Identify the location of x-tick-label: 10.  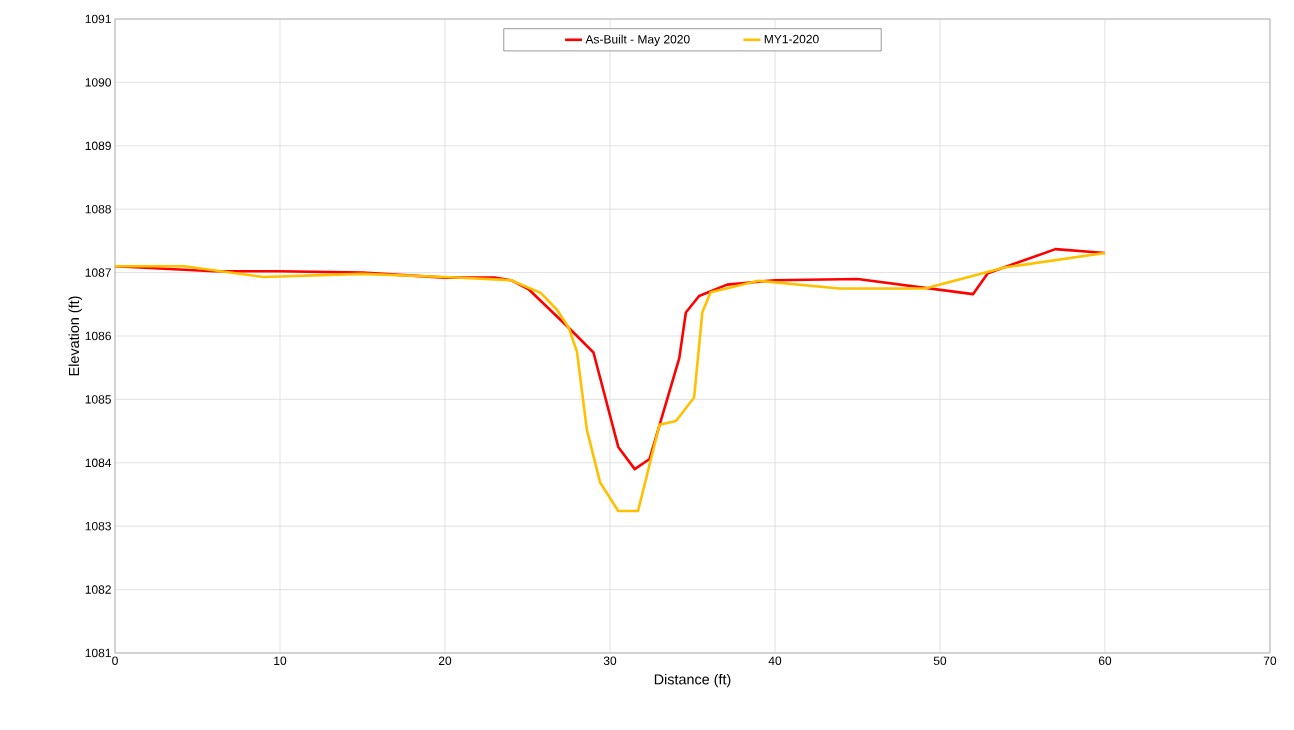
(280, 661).